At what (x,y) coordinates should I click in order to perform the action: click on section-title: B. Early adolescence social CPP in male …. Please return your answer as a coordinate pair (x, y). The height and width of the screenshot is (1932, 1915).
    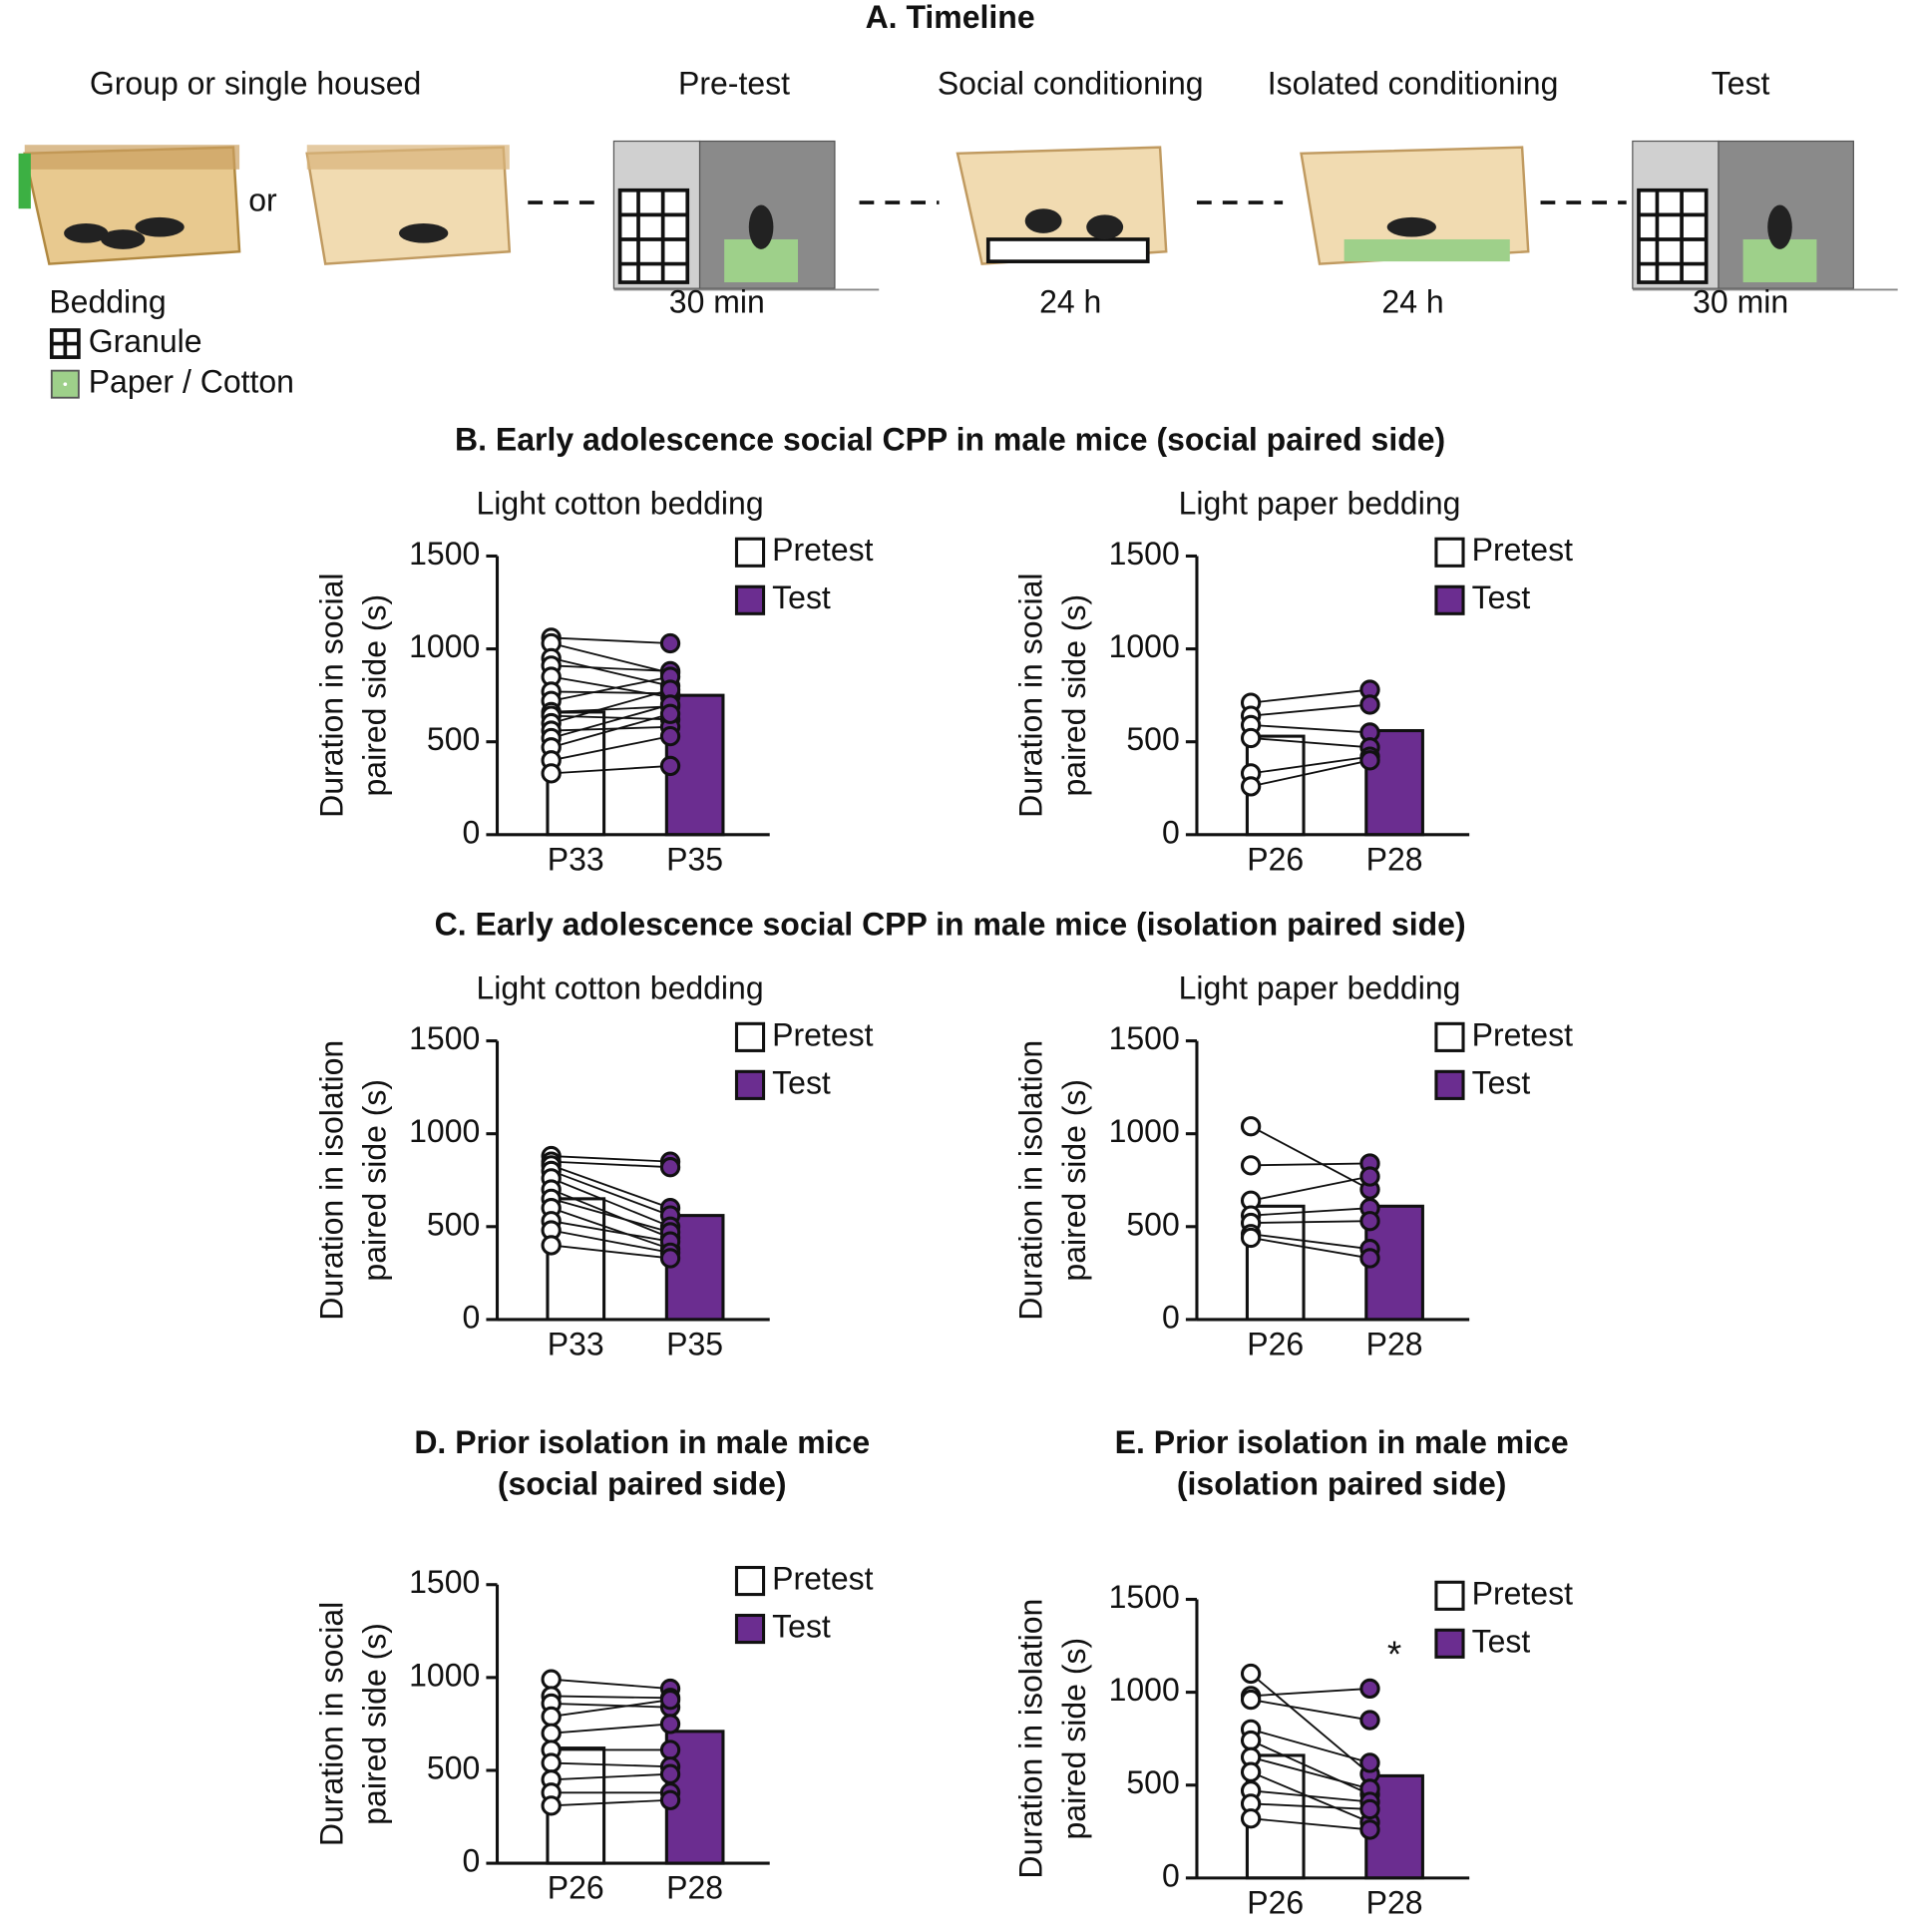
    Looking at the image, I should click on (950, 439).